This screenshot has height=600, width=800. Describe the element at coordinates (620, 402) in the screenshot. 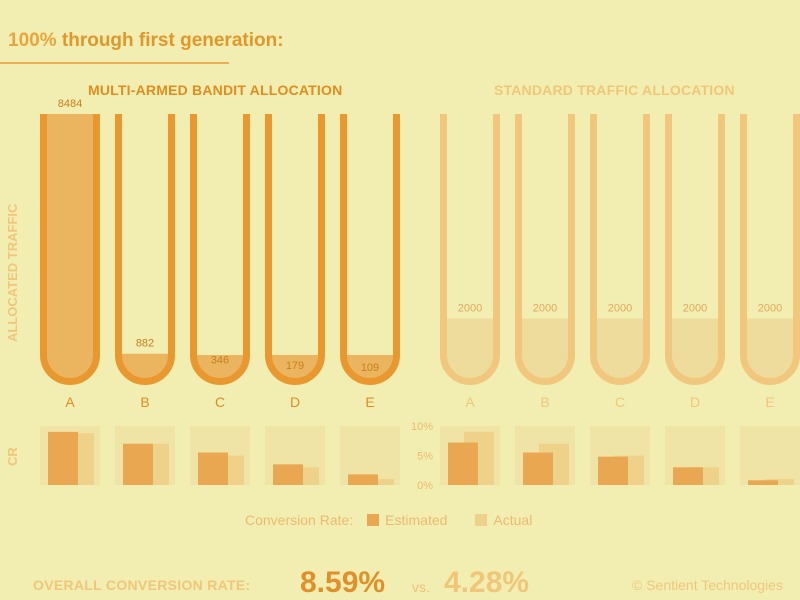

I see `standard-category-label-c: C` at that location.